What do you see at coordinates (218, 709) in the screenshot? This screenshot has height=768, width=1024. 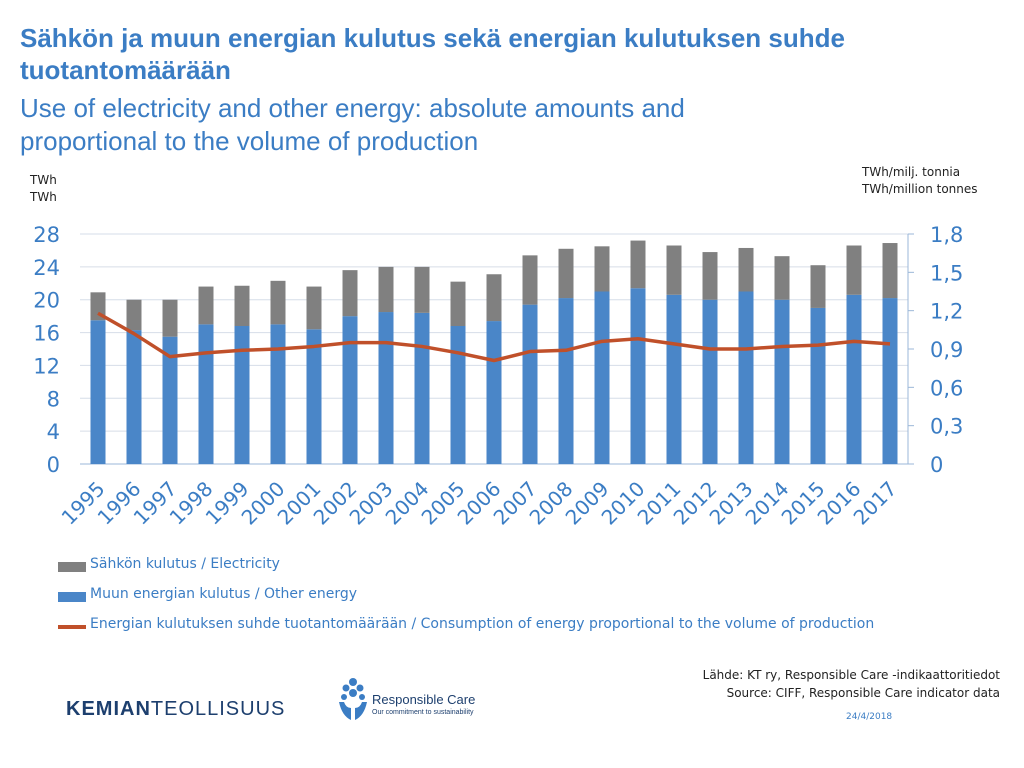 I see `logo-kt-normal: TEOLLISUUS` at bounding box center [218, 709].